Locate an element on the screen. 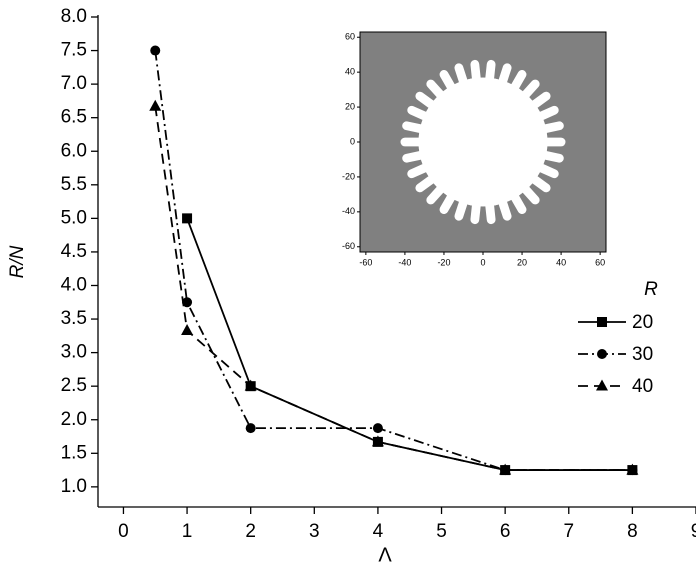 This screenshot has width=696, height=572. x-tick-label: 6 is located at coordinates (505, 531).